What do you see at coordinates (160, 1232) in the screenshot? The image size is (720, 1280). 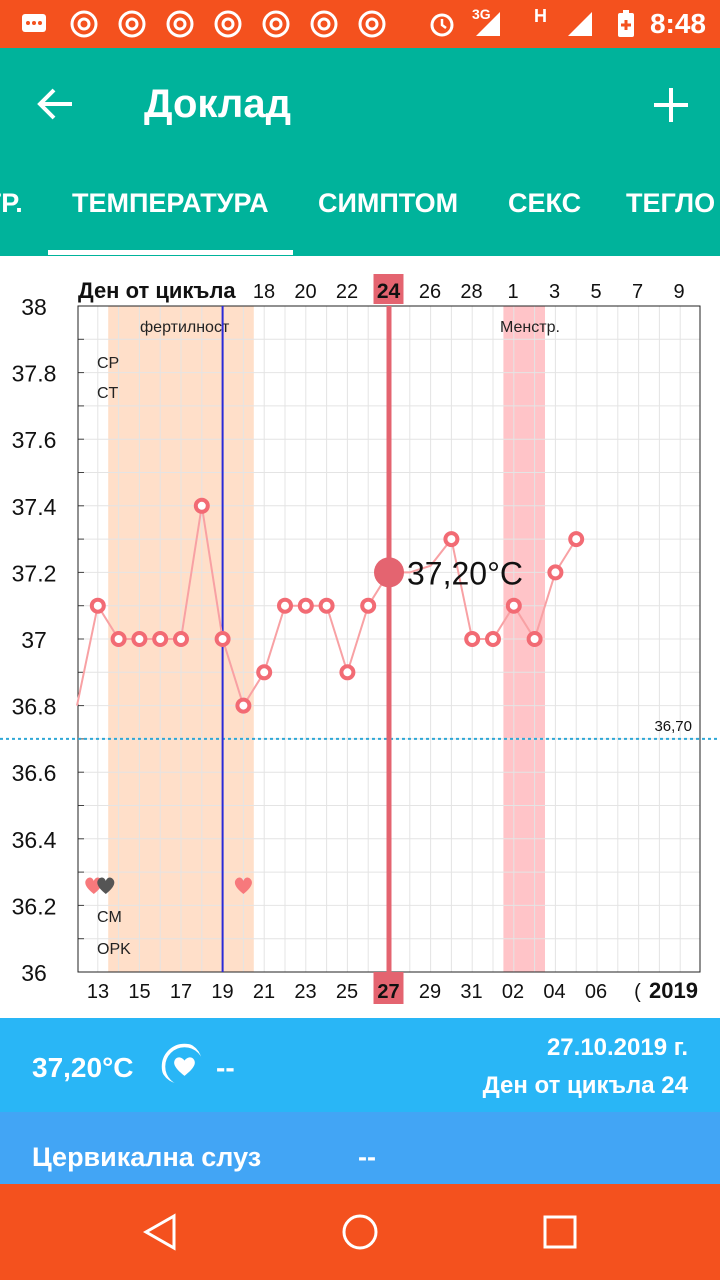 I see `back-triangle-icon` at bounding box center [160, 1232].